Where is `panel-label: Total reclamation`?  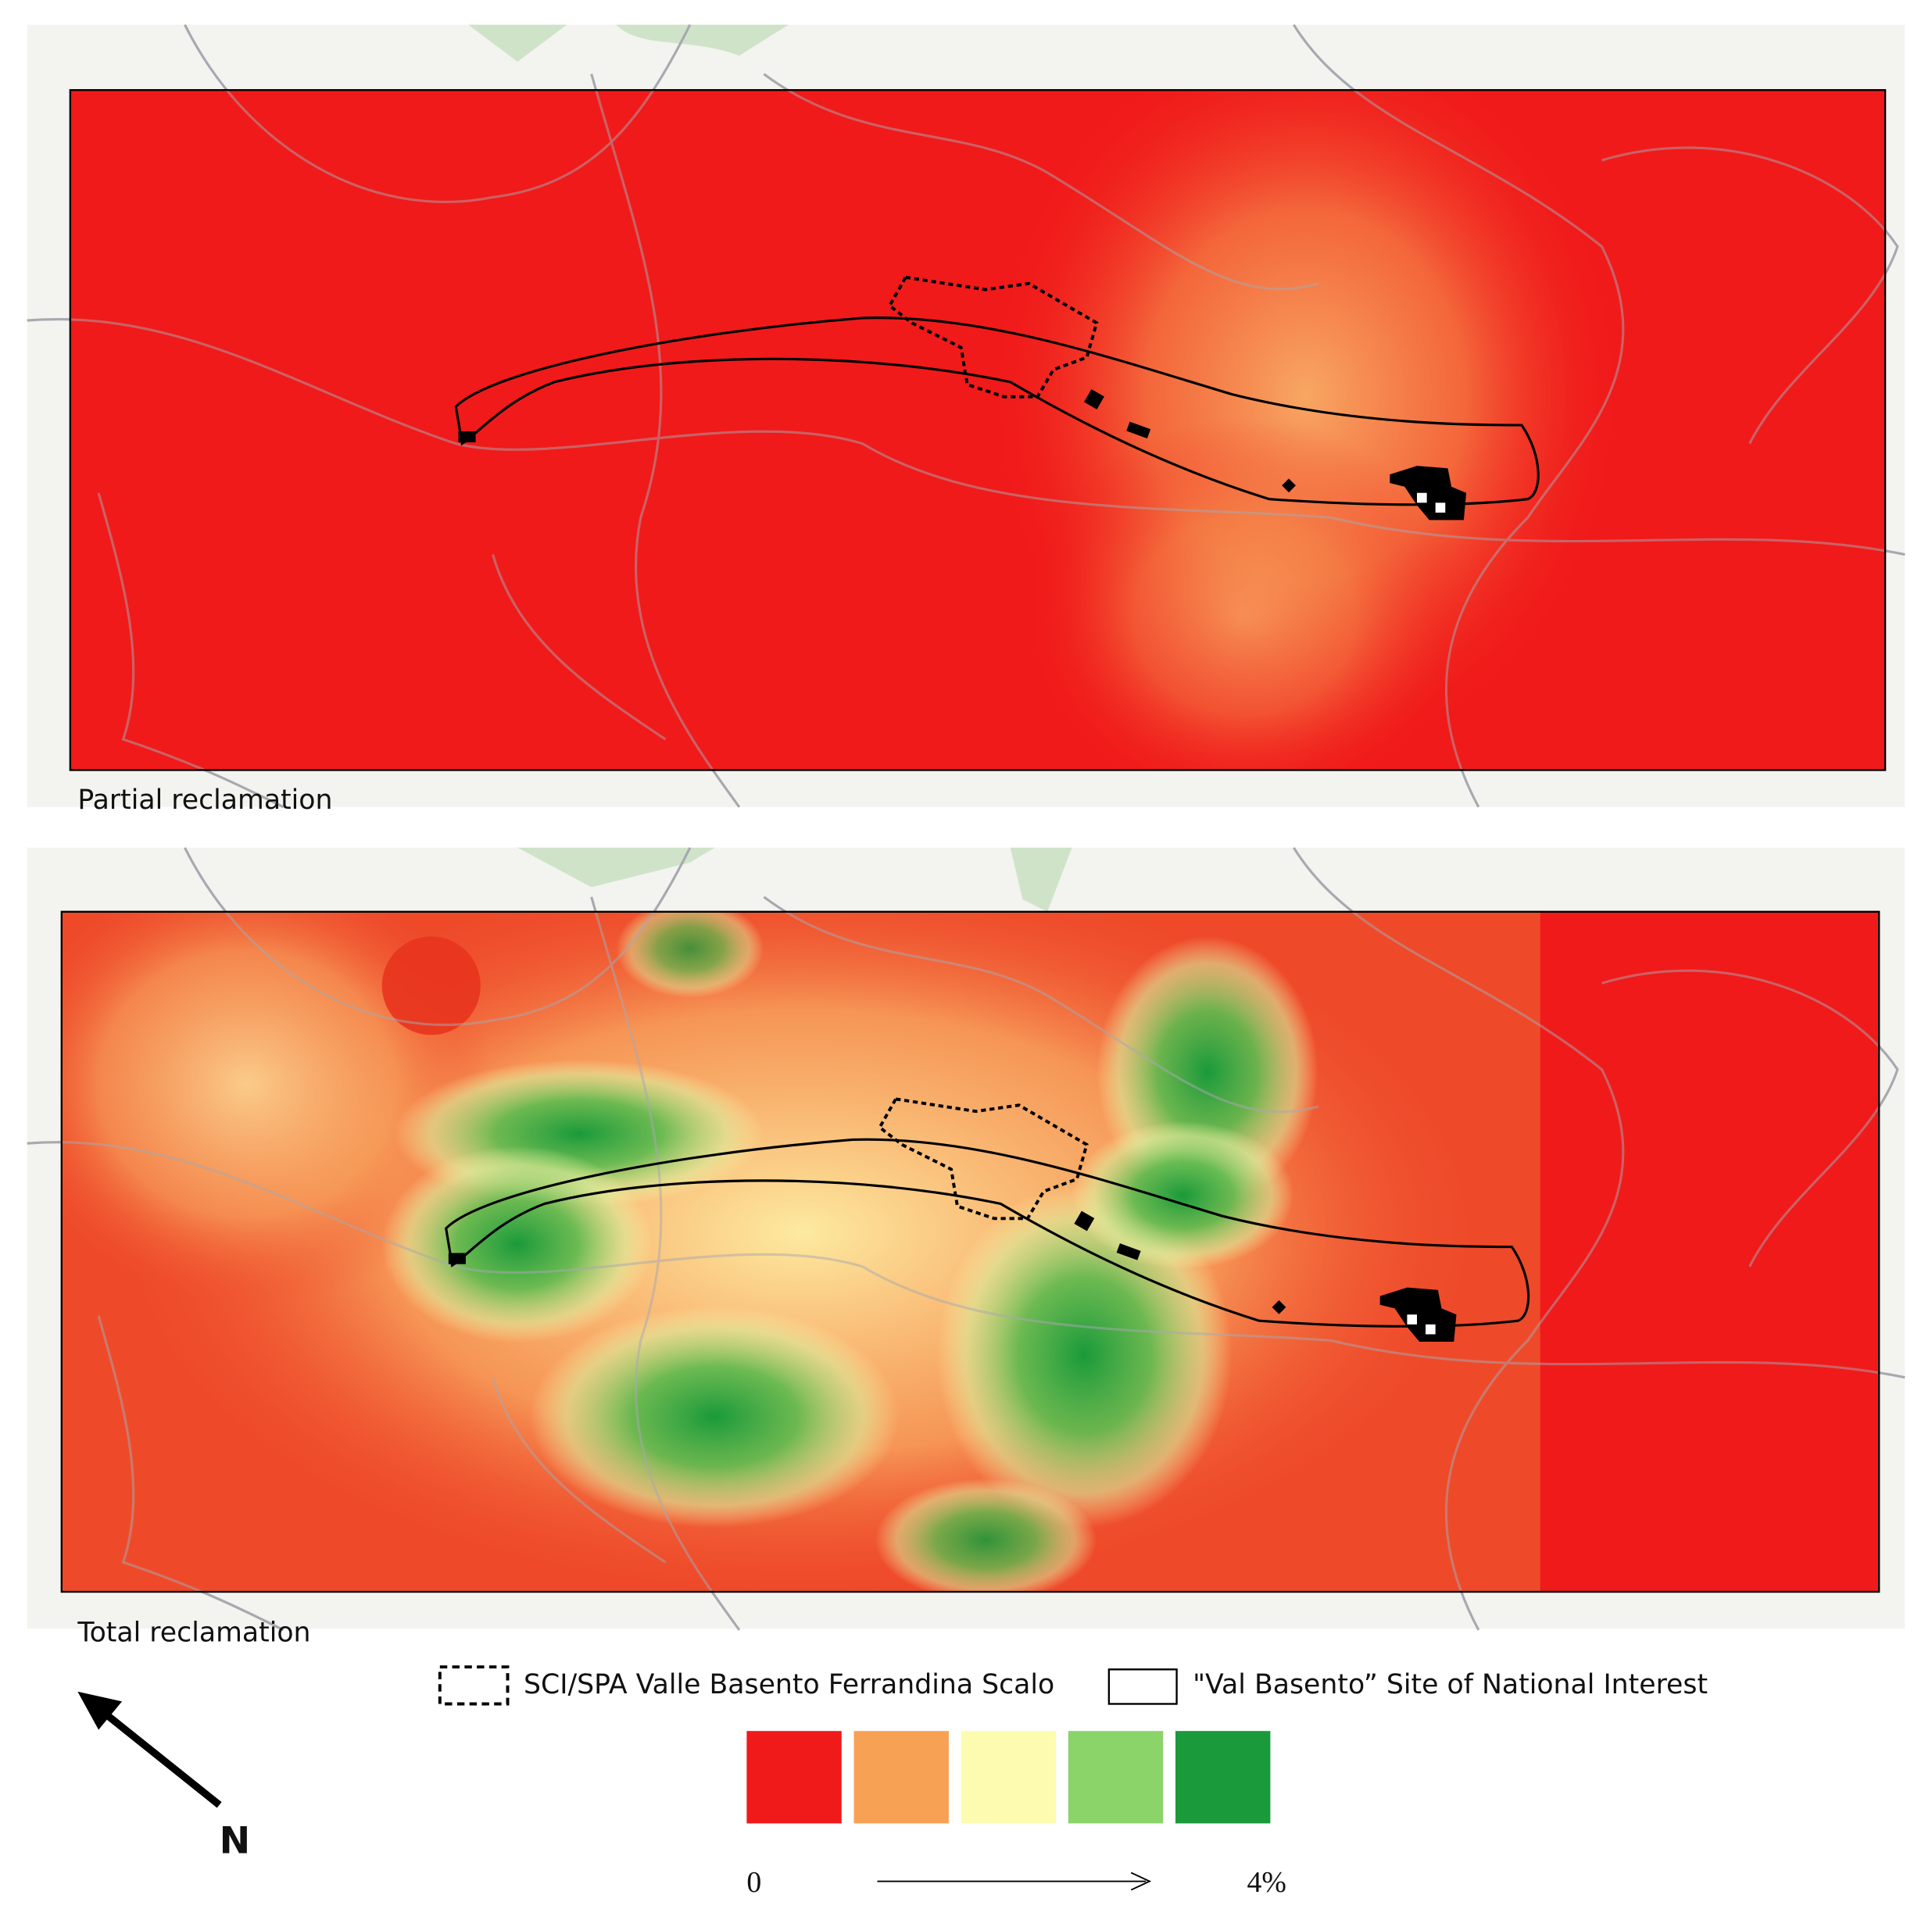
panel-label: Total reclamation is located at coordinates (193, 1633).